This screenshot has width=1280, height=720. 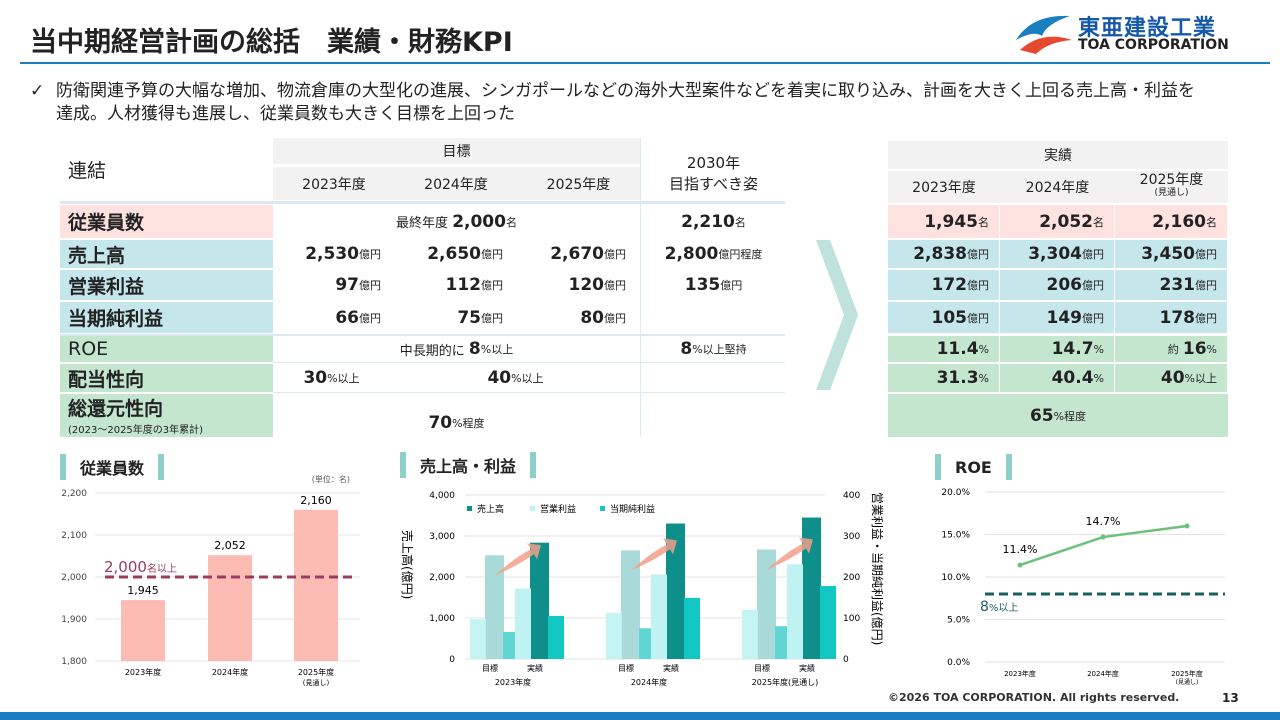 What do you see at coordinates (456, 317) in the screenshot?
I see `net-target-cell: 75 億円` at bounding box center [456, 317].